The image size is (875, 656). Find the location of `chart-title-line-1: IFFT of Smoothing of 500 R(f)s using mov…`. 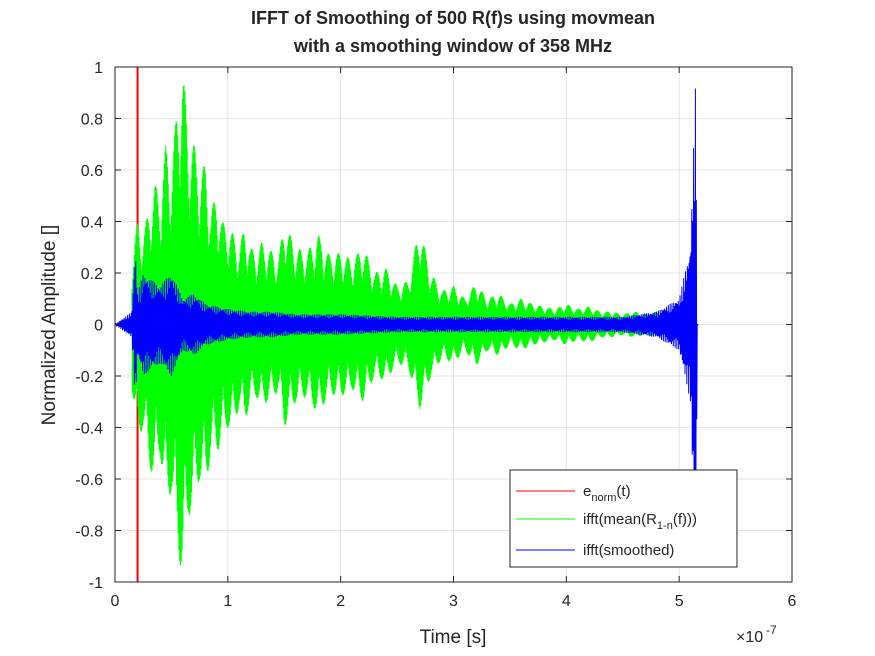

chart-title-line-1: IFFT of Smoothing of 500 R(f)s using mov… is located at coordinates (453, 18).